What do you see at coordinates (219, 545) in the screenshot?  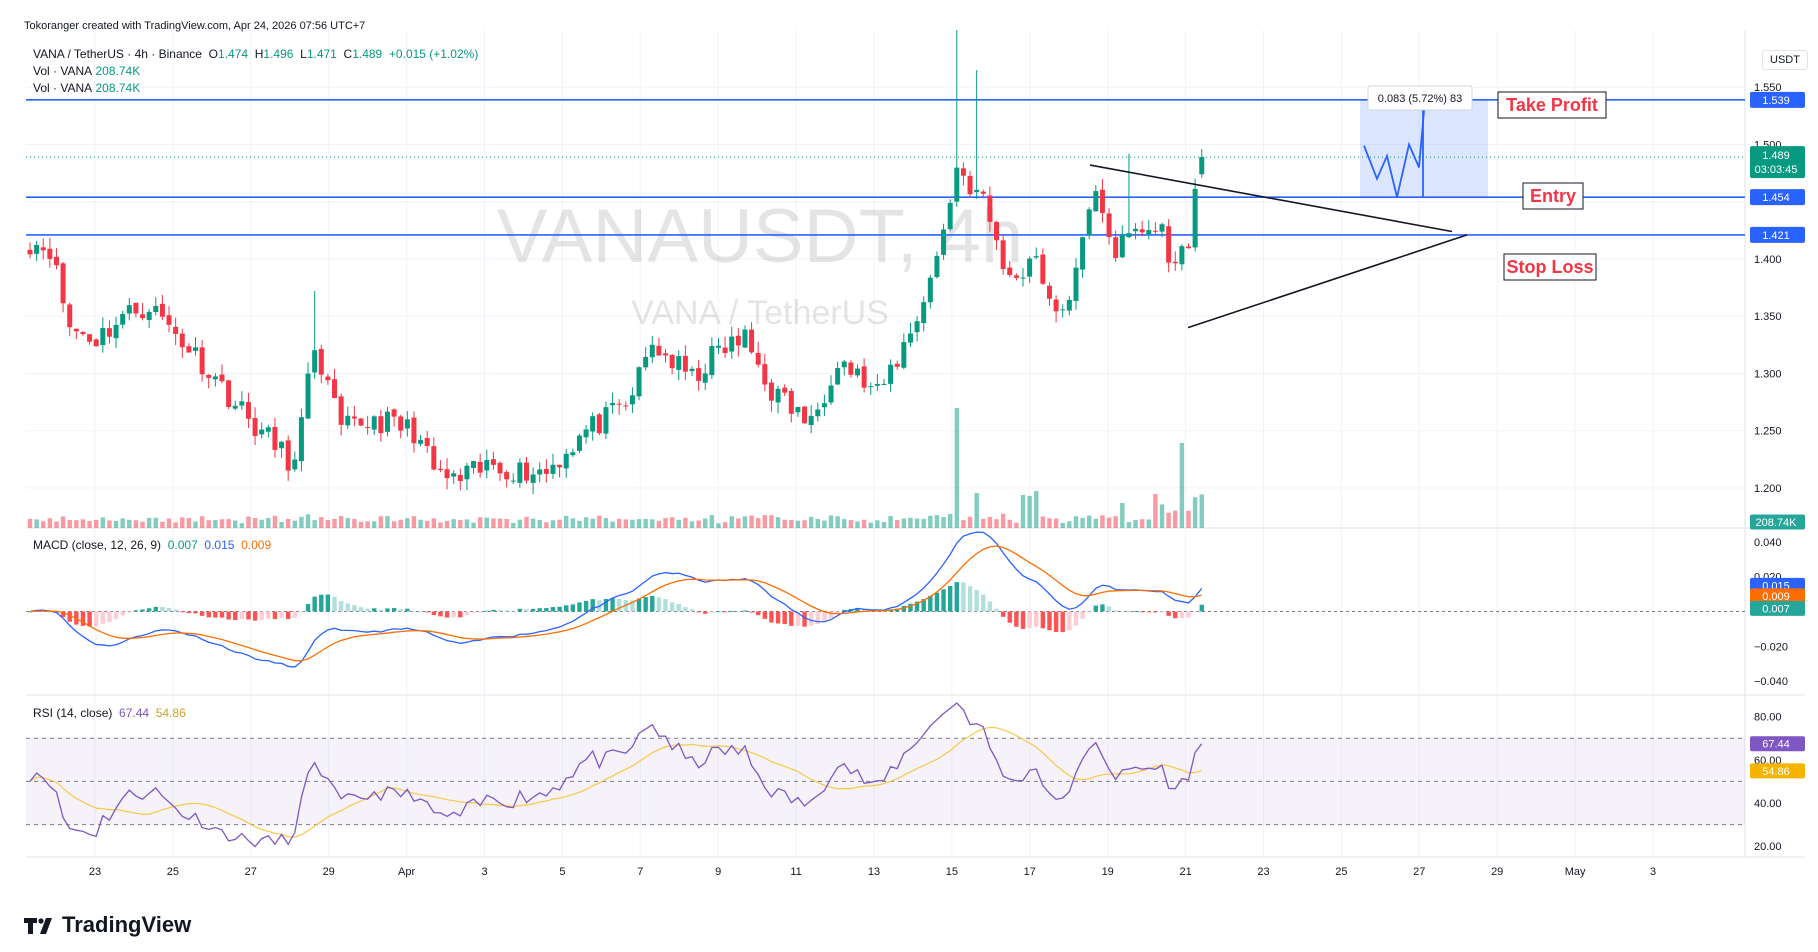 I see `macd-value-line: 0.015` at bounding box center [219, 545].